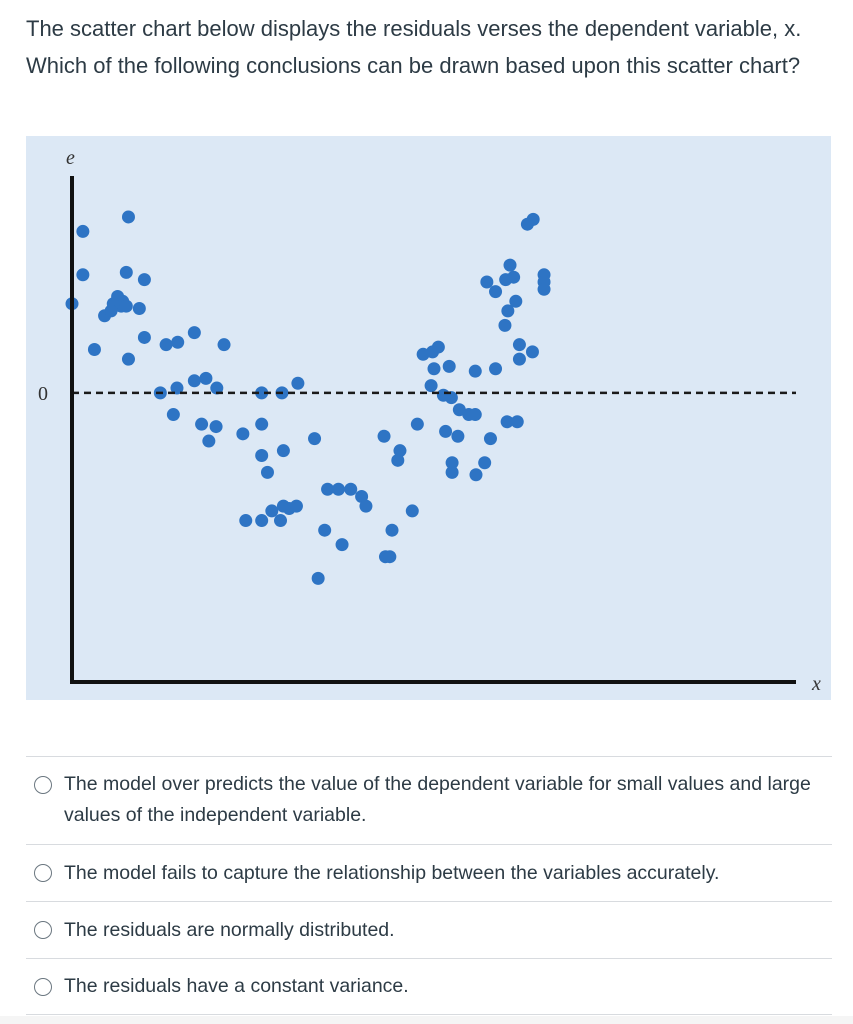  What do you see at coordinates (426, 1020) in the screenshot?
I see `page-bottom-strip` at bounding box center [426, 1020].